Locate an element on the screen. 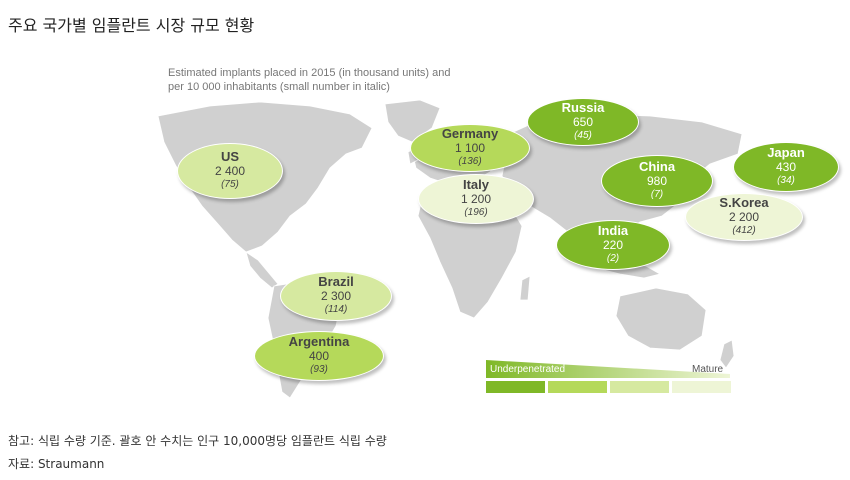  country-name: Russia is located at coordinates (583, 107).